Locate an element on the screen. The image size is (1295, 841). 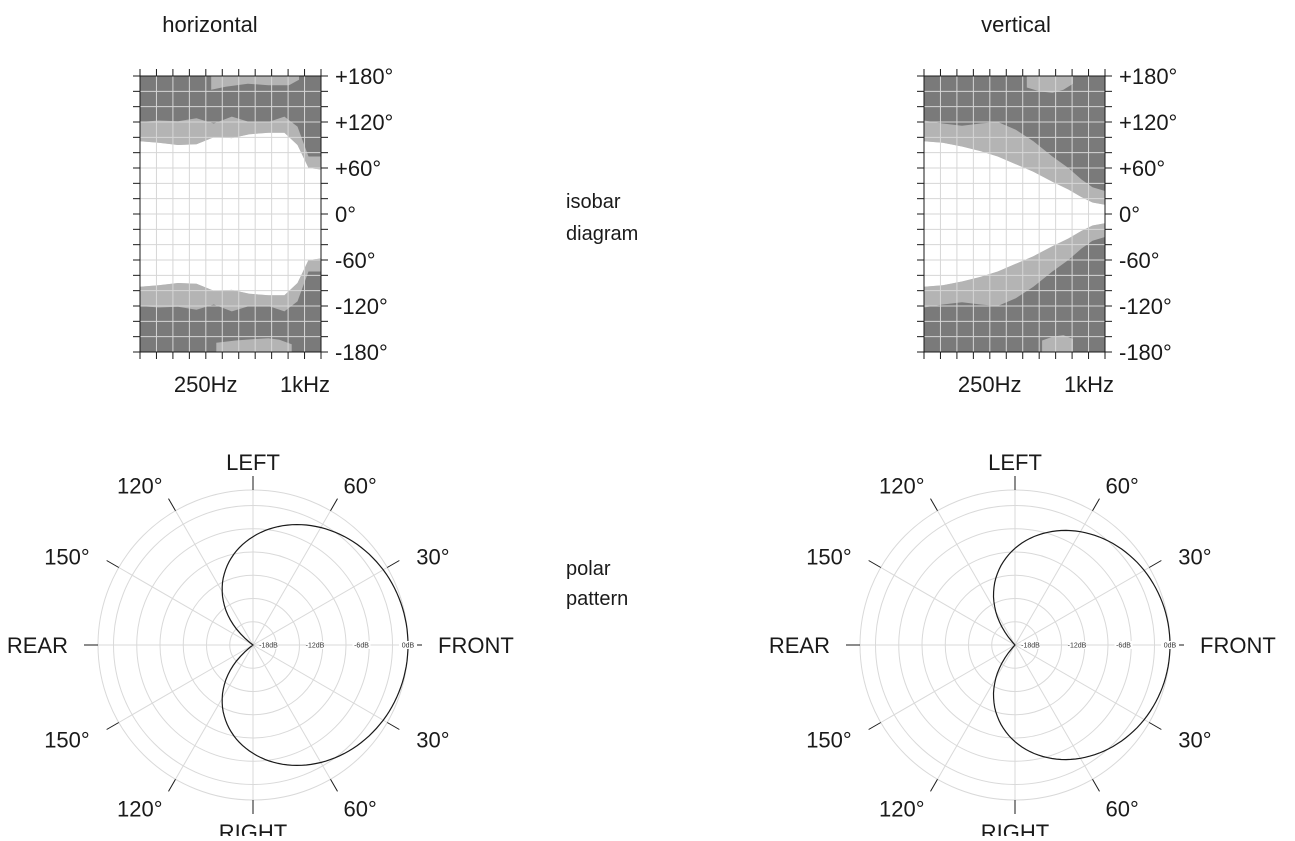
isobar-label-line2: diagram is located at coordinates (602, 234).